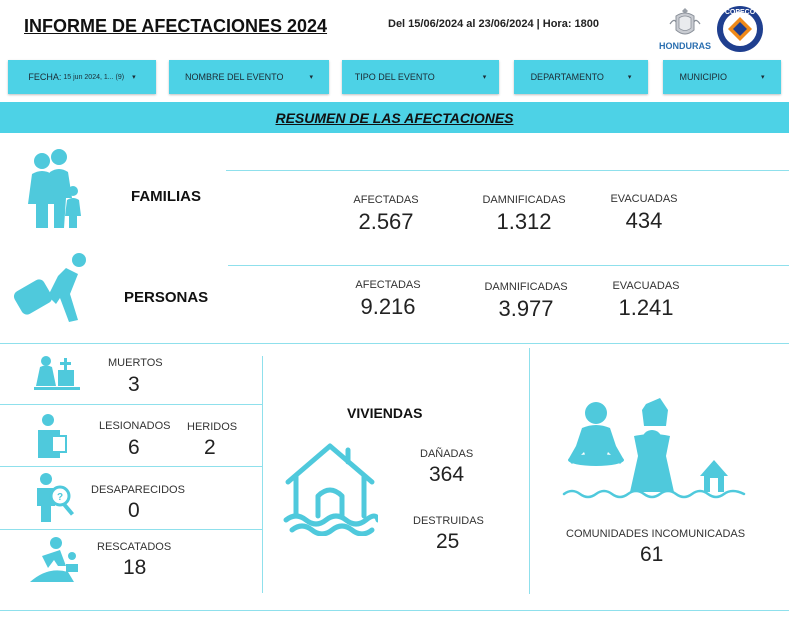 Image resolution: width=789 pixels, height=643 pixels. What do you see at coordinates (134, 447) in the screenshot?
I see `lesionados-value: 6` at bounding box center [134, 447].